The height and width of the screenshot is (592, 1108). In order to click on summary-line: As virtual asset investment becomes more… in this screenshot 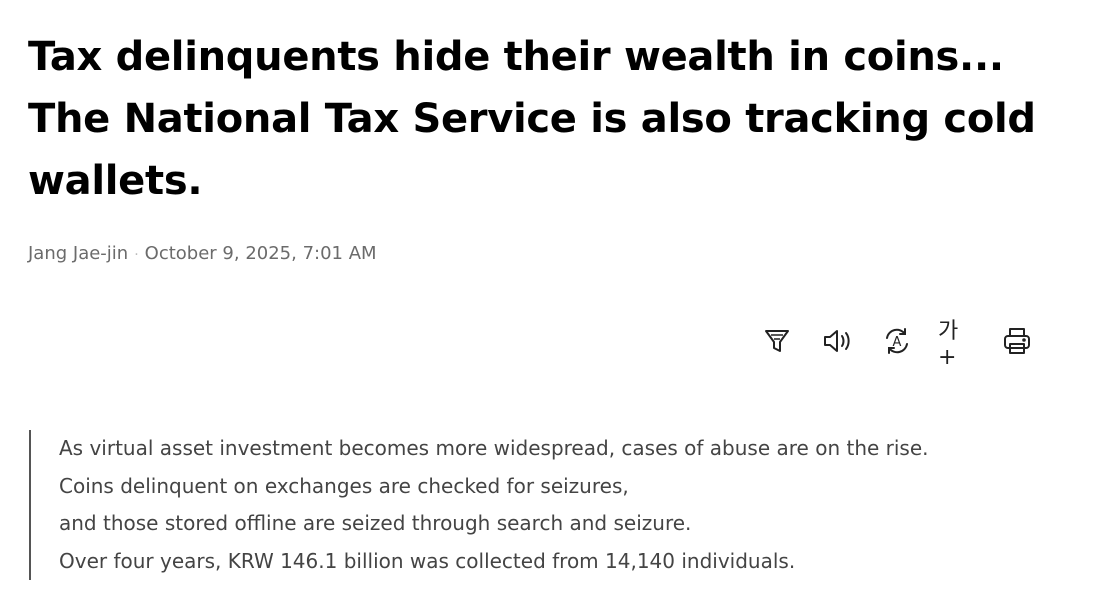, I will do `click(494, 448)`.